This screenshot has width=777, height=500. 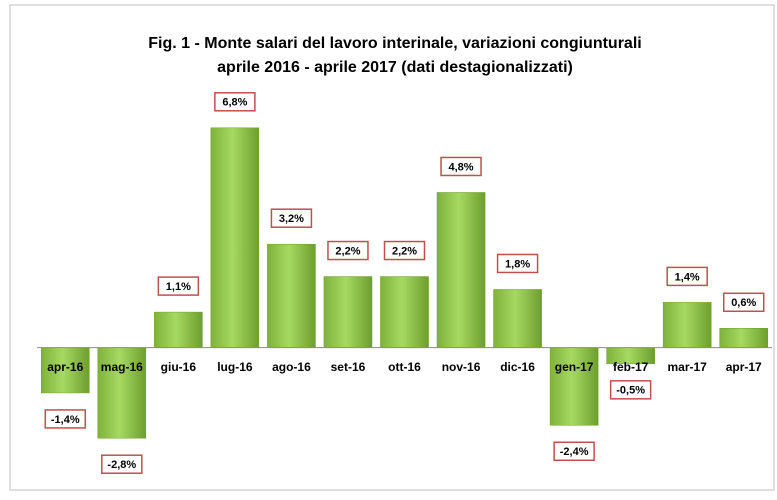 I want to click on x-tick-label: ott-16, so click(x=404, y=367).